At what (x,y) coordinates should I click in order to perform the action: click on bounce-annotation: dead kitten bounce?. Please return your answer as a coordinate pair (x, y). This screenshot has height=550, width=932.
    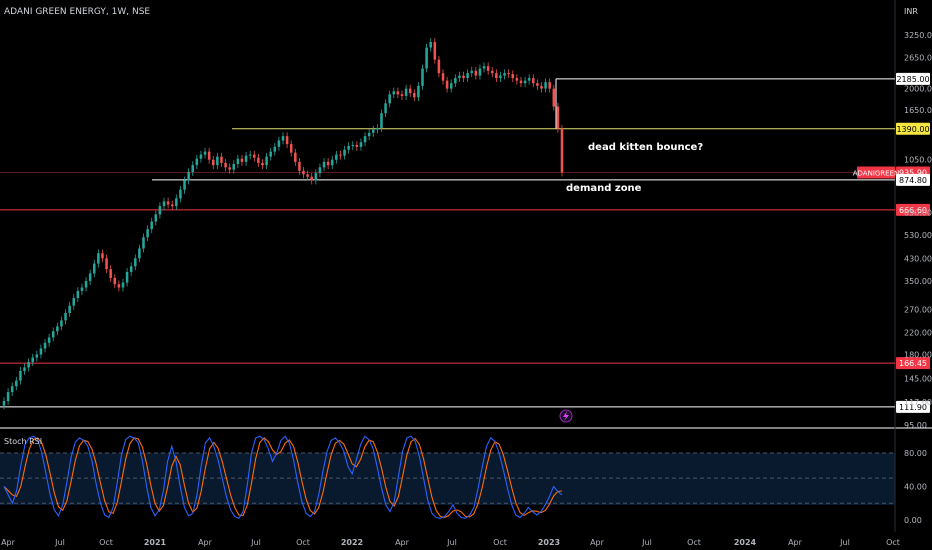
    Looking at the image, I should click on (645, 147).